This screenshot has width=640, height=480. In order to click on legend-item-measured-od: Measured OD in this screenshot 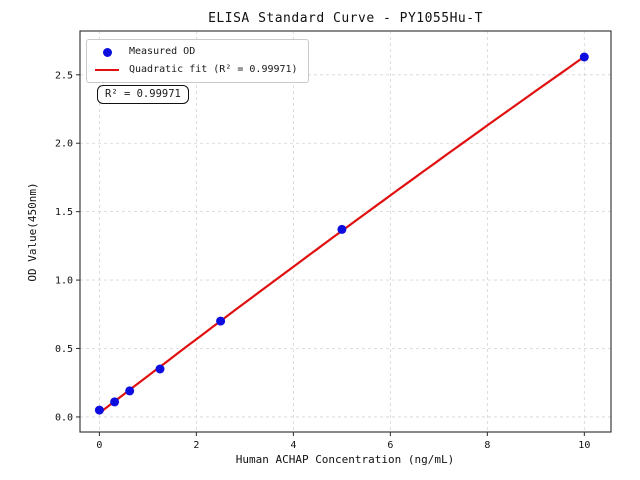, I will do `click(196, 52)`.